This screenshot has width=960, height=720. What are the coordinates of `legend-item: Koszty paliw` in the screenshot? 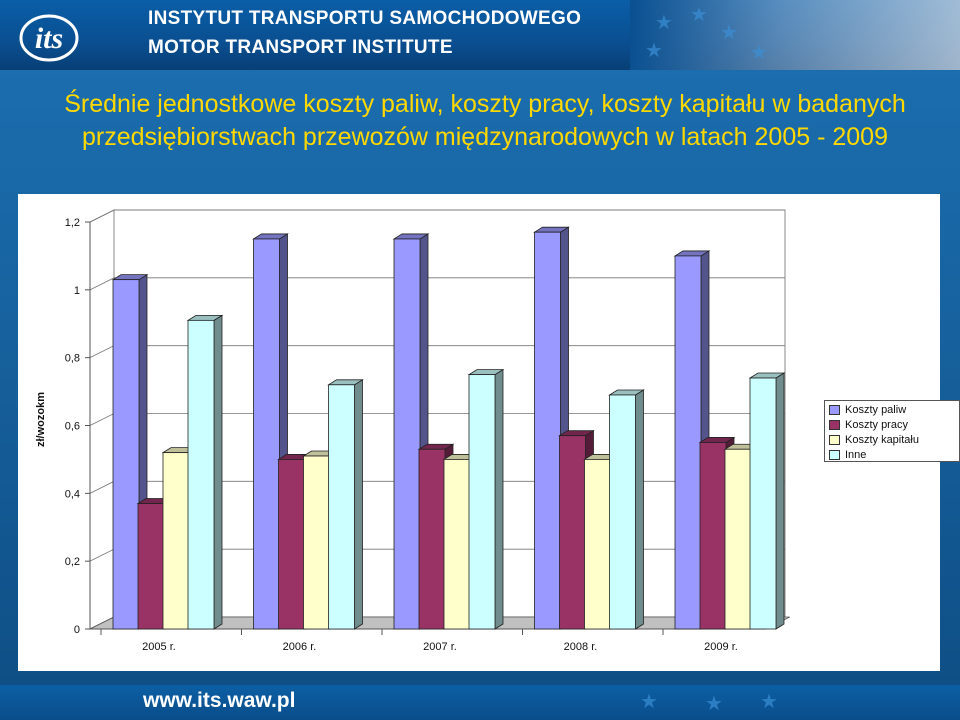 It's located at (894, 409).